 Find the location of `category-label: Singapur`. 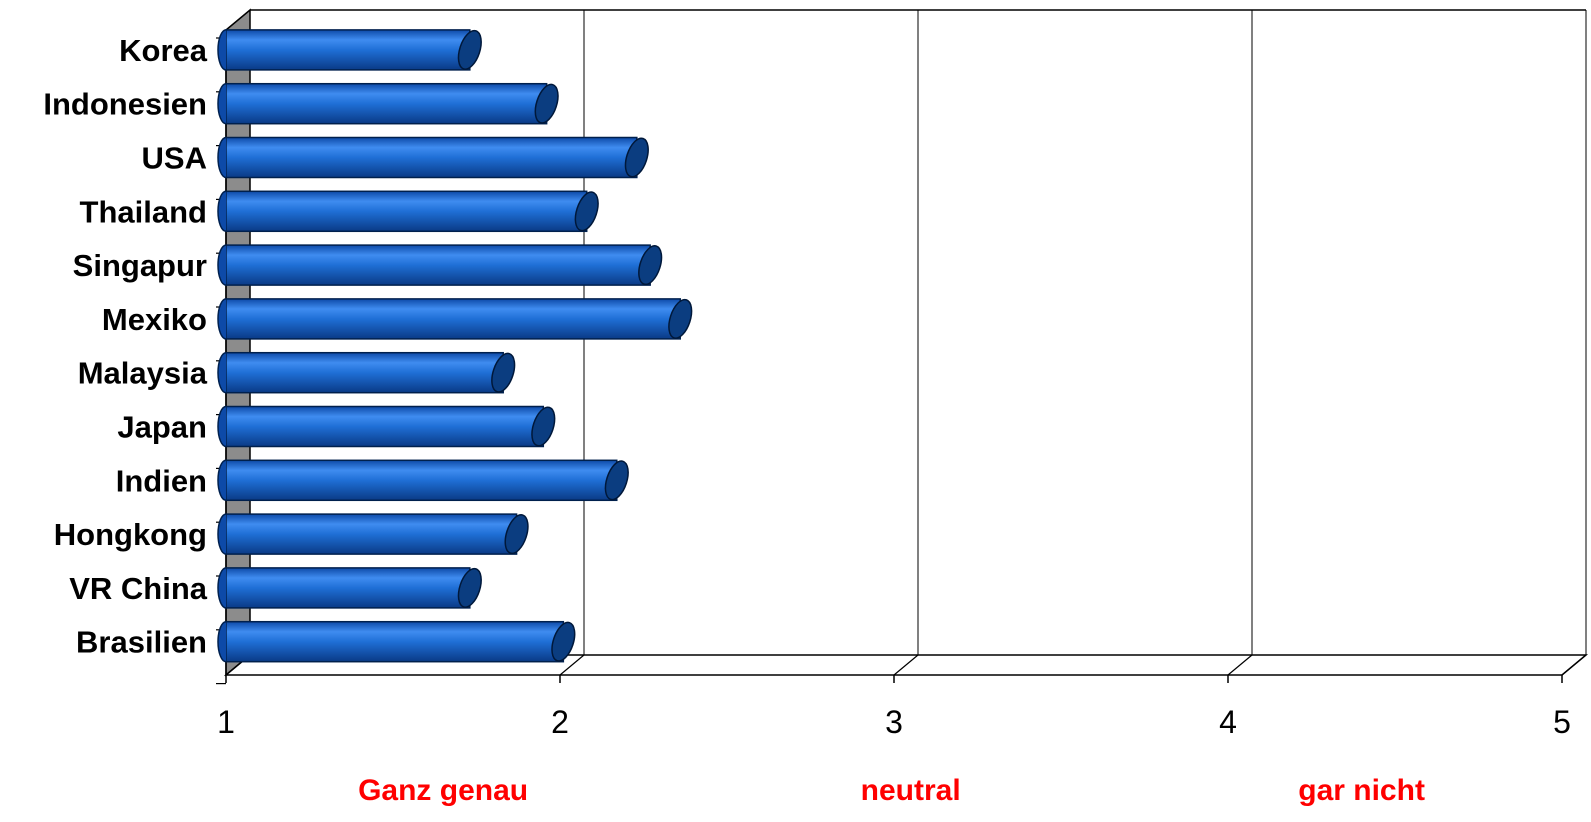

category-label: Singapur is located at coordinates (140, 265).